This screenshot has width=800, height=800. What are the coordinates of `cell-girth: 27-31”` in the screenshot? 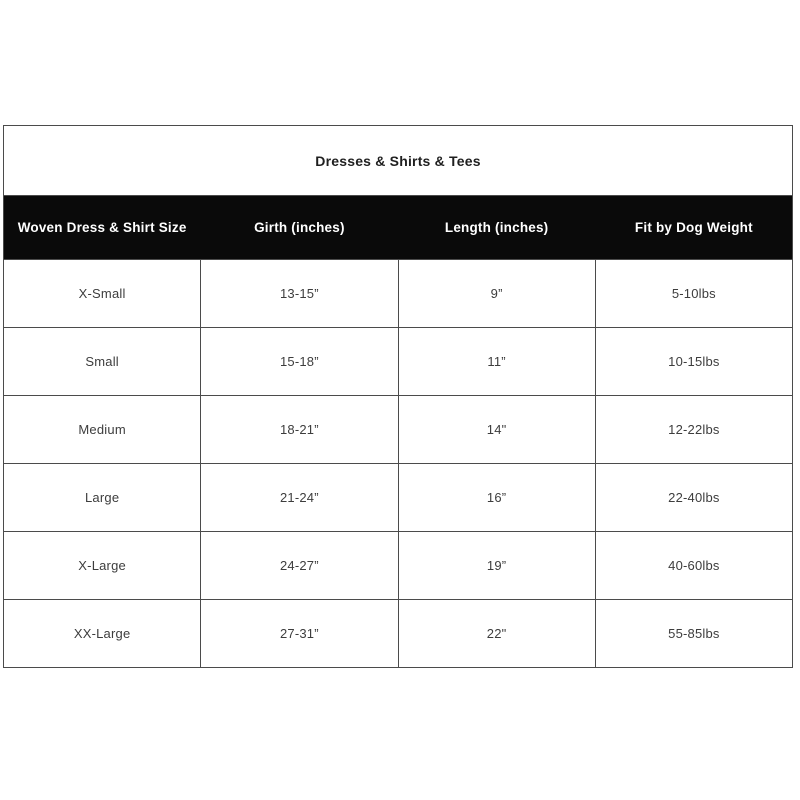 It's located at (299, 633).